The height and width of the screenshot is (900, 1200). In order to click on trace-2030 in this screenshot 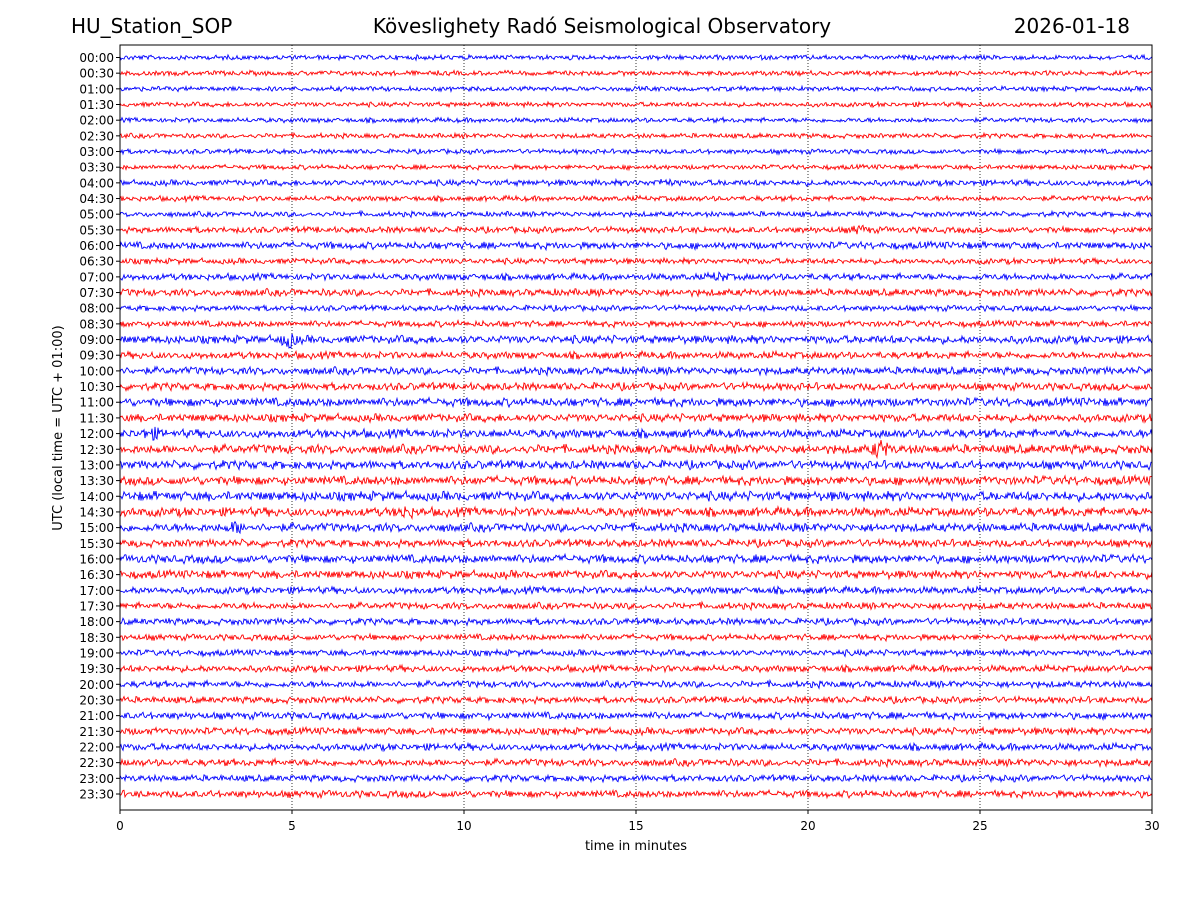, I will do `click(636, 700)`.